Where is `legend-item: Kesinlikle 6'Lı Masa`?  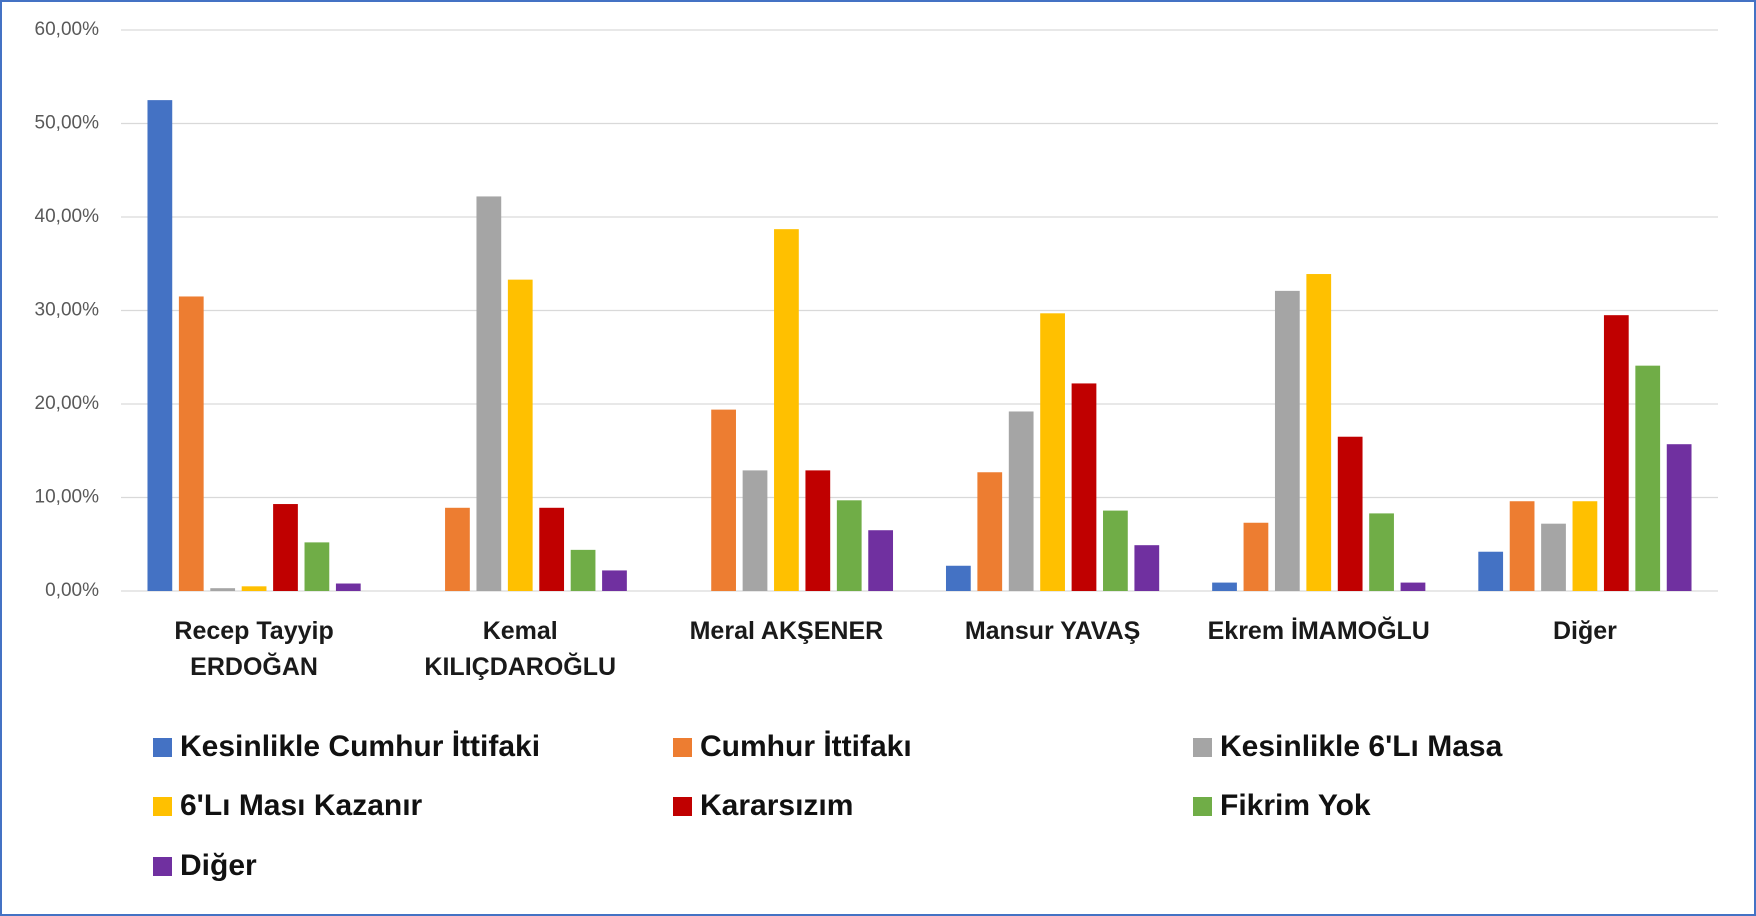
legend-item: Kesinlikle 6'Lı Masa is located at coordinates (1347, 747).